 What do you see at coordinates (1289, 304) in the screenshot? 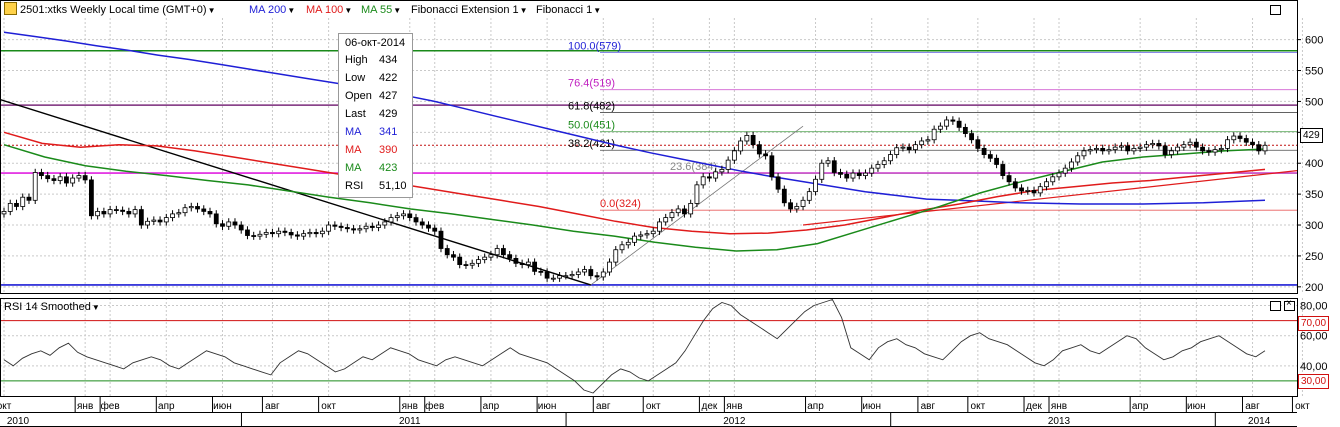
I see `close-icon: ×` at bounding box center [1289, 304].